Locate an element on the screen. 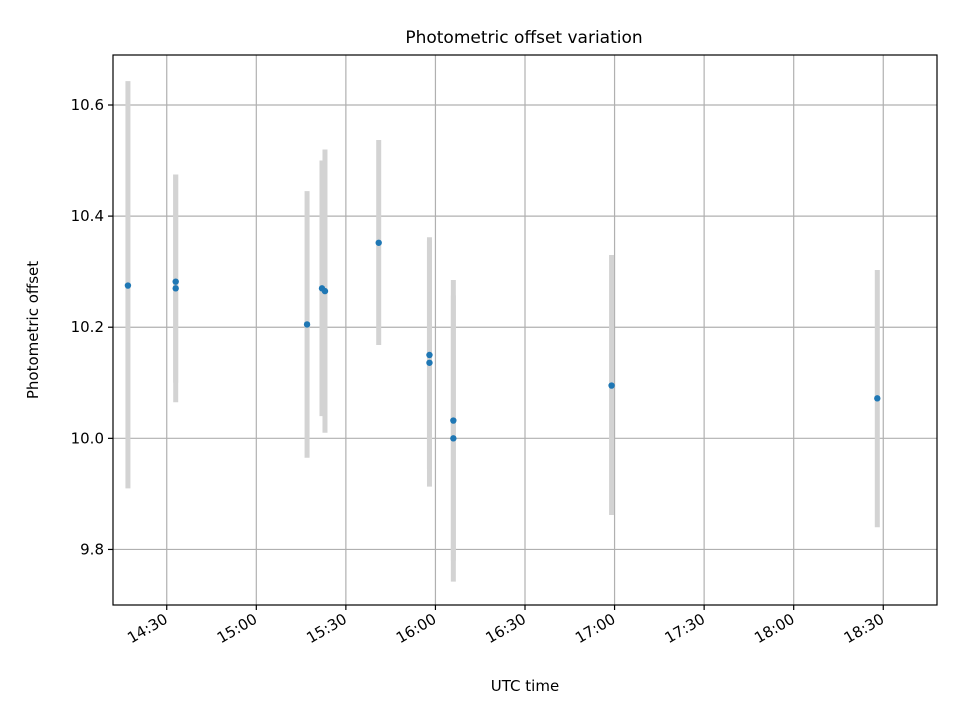 The height and width of the screenshot is (720, 960). chart-title: Photometric offset variation is located at coordinates (523, 38).